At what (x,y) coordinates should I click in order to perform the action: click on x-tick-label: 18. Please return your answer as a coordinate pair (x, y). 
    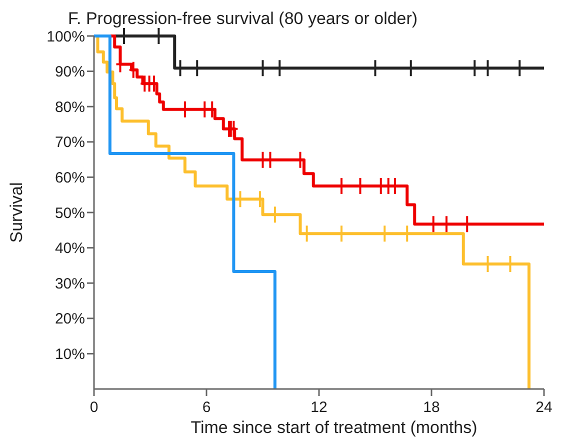
    Looking at the image, I should click on (431, 407).